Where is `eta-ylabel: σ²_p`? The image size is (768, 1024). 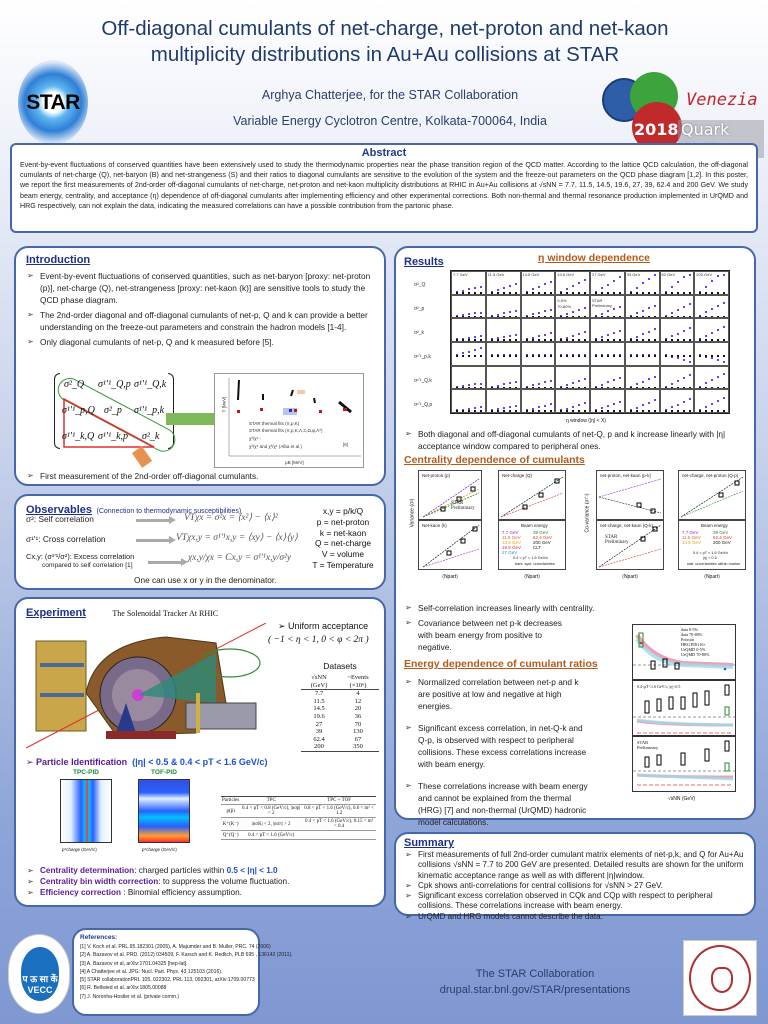
eta-ylabel: σ²_p is located at coordinates (419, 309).